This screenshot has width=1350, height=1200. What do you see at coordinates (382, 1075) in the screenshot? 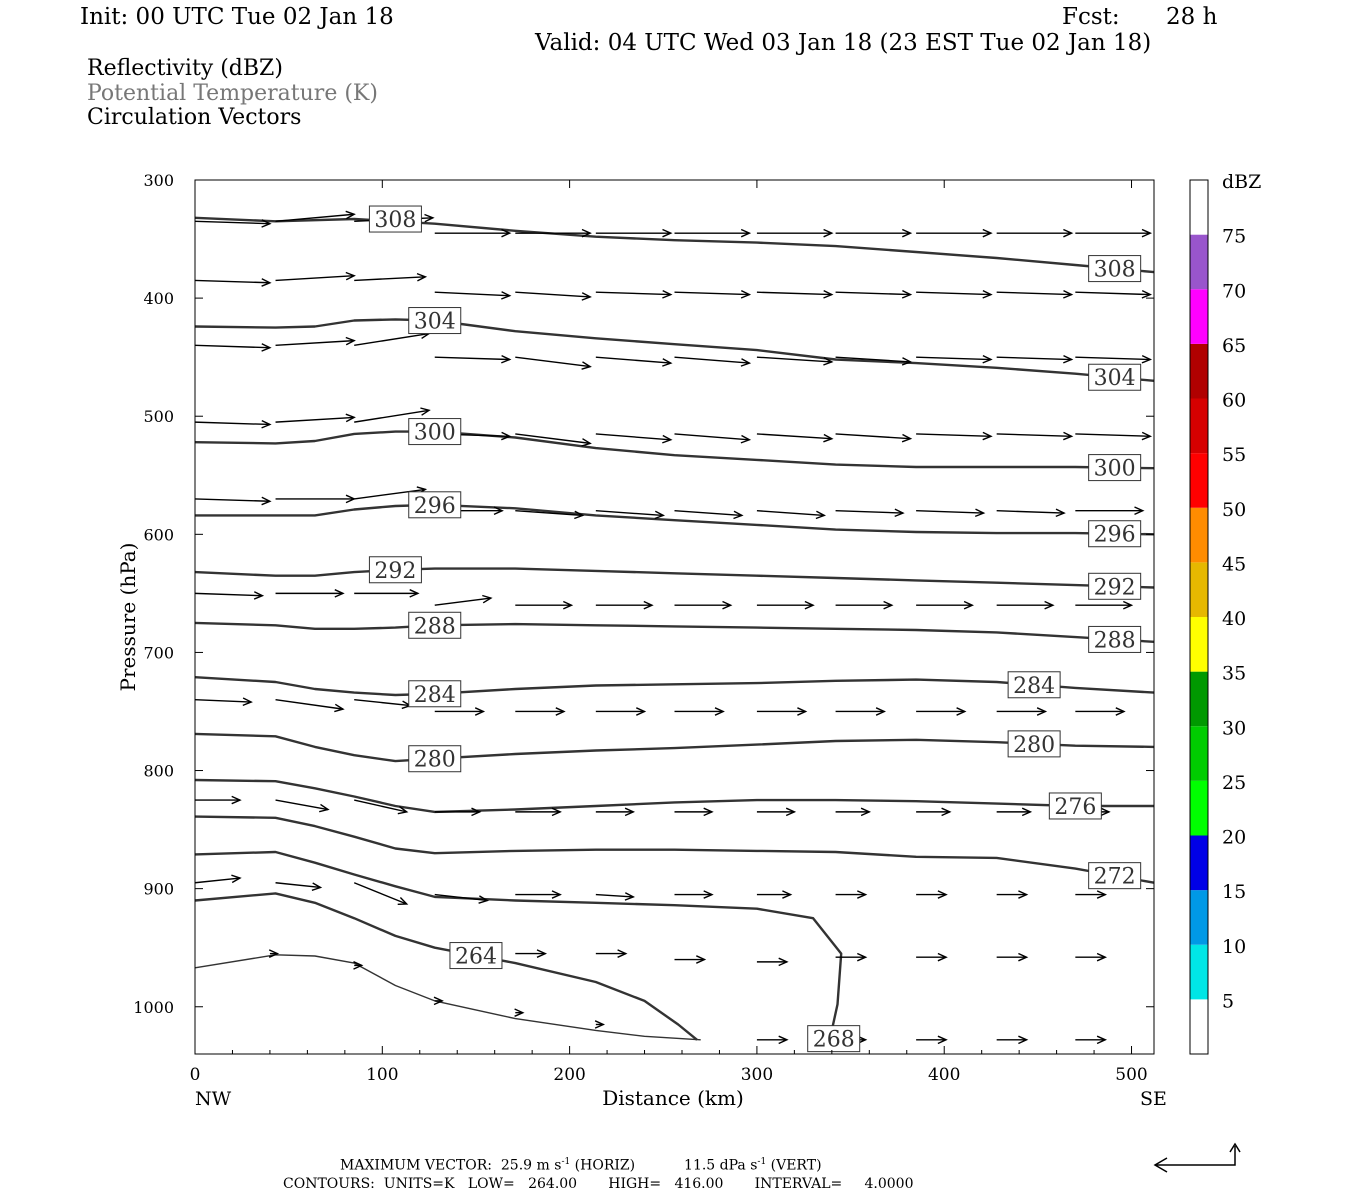
I see `x-tick-label: 100` at bounding box center [382, 1075].